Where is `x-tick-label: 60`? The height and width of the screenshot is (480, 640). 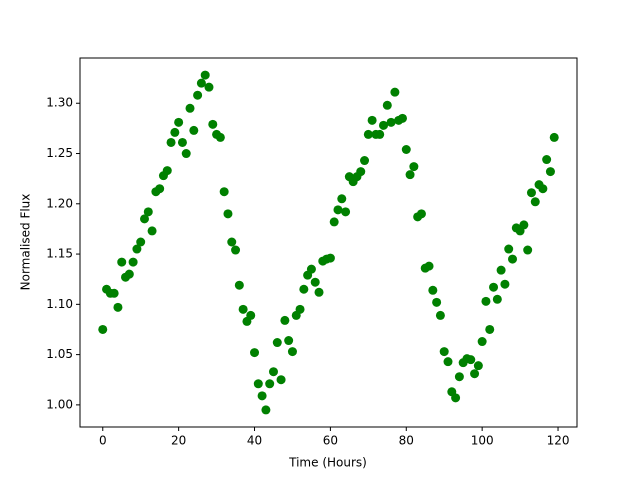 x-tick-label: 60 is located at coordinates (330, 441).